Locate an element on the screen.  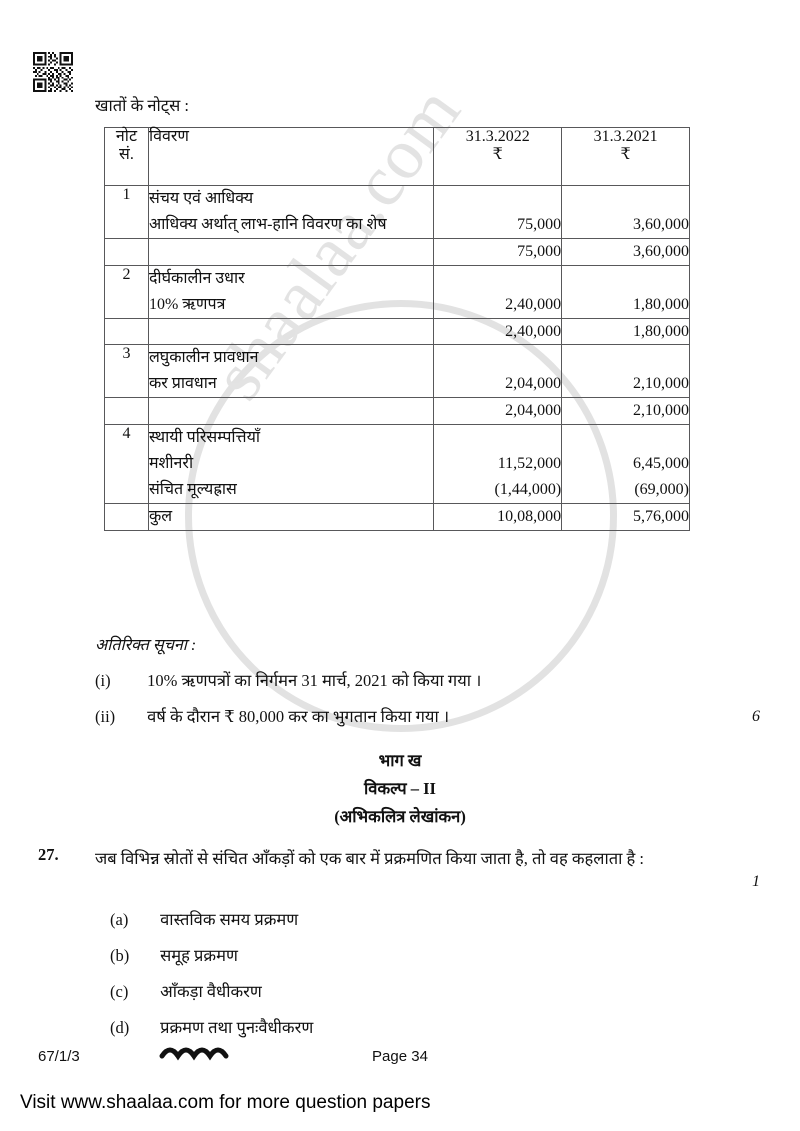
question-option: (c) आँकड़ा वैधीकरण is located at coordinates (410, 990).